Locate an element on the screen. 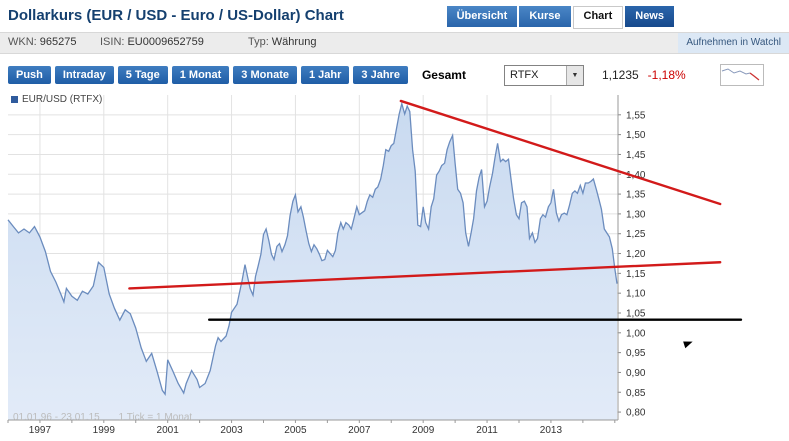  watermark-tick: 1 Tick = 1 Monat is located at coordinates (155, 417).